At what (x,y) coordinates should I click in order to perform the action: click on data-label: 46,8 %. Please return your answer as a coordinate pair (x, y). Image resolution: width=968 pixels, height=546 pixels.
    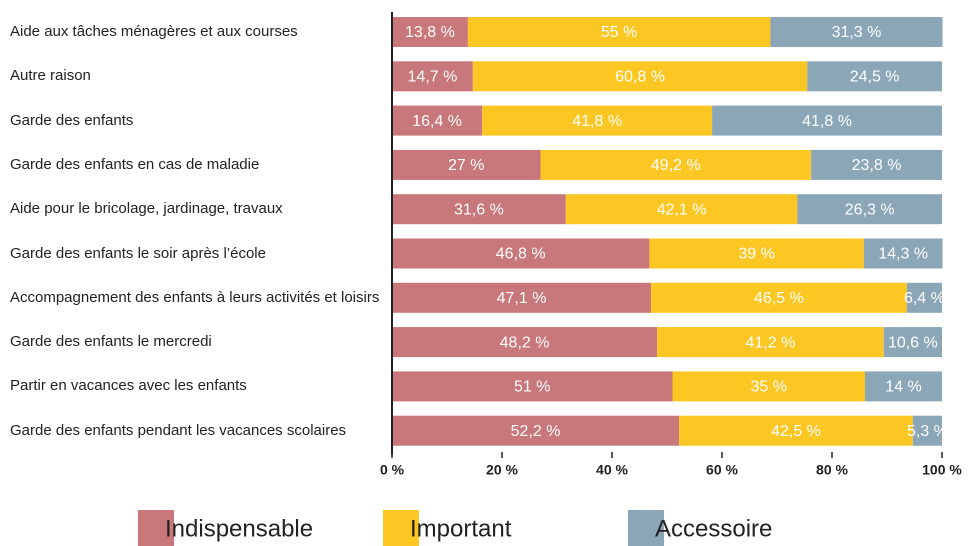
    Looking at the image, I should click on (521, 254).